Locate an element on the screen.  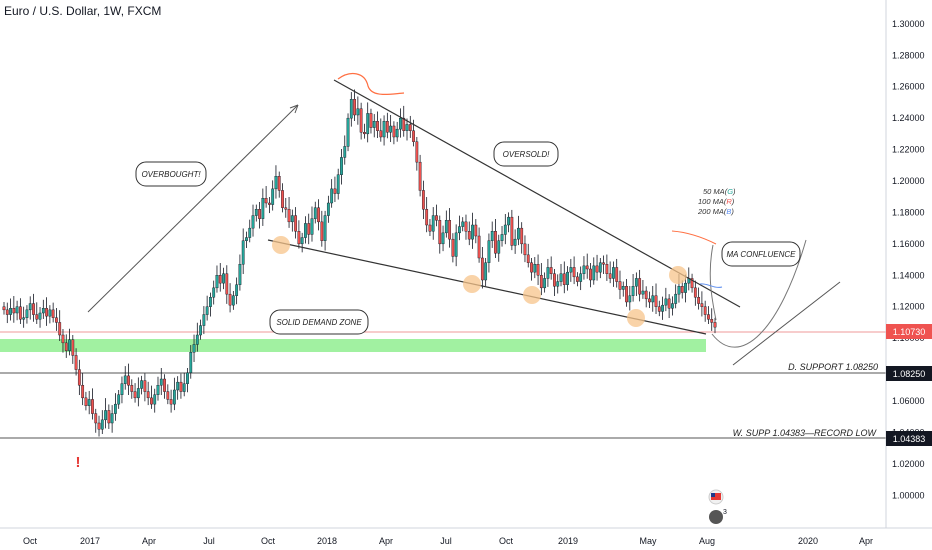
flag-icon is located at coordinates (716, 497).